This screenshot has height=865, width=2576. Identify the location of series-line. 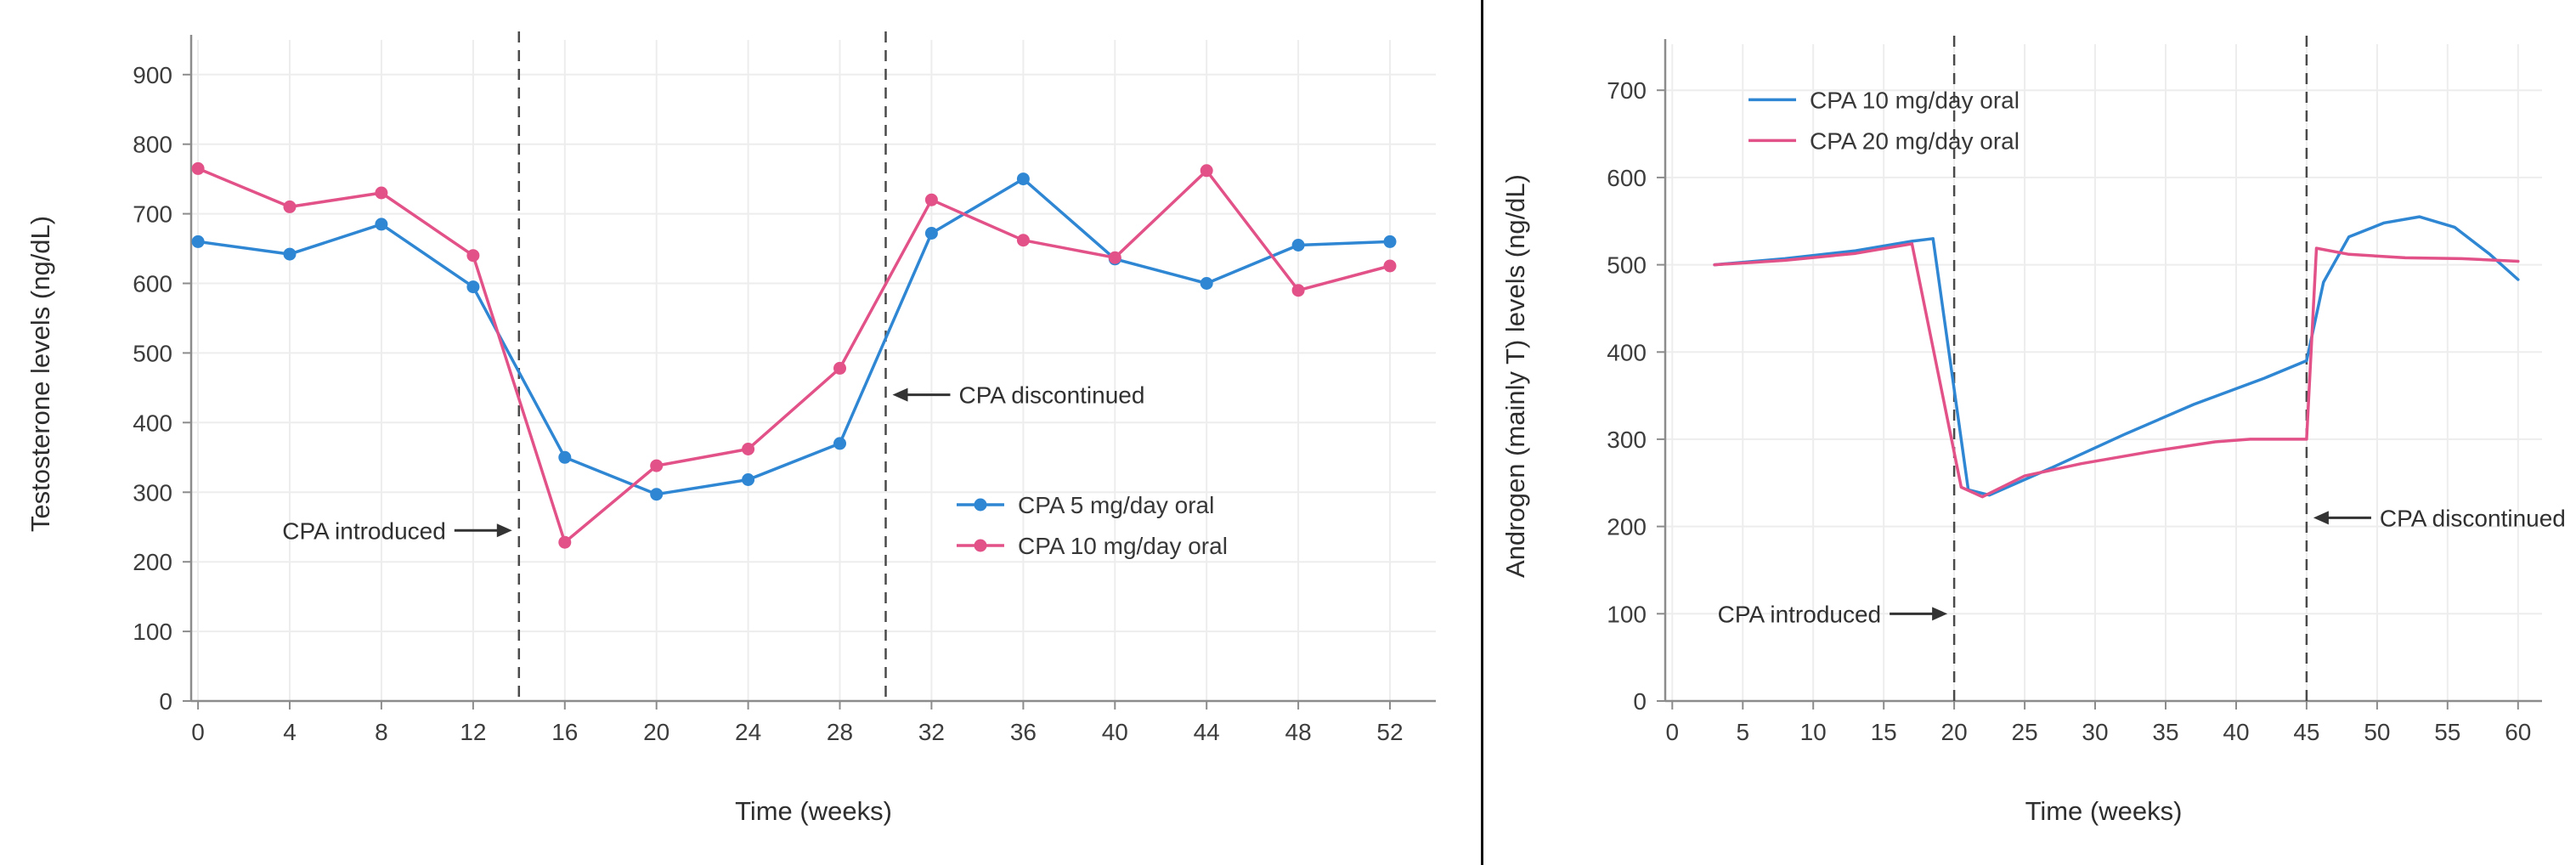
(2116, 356).